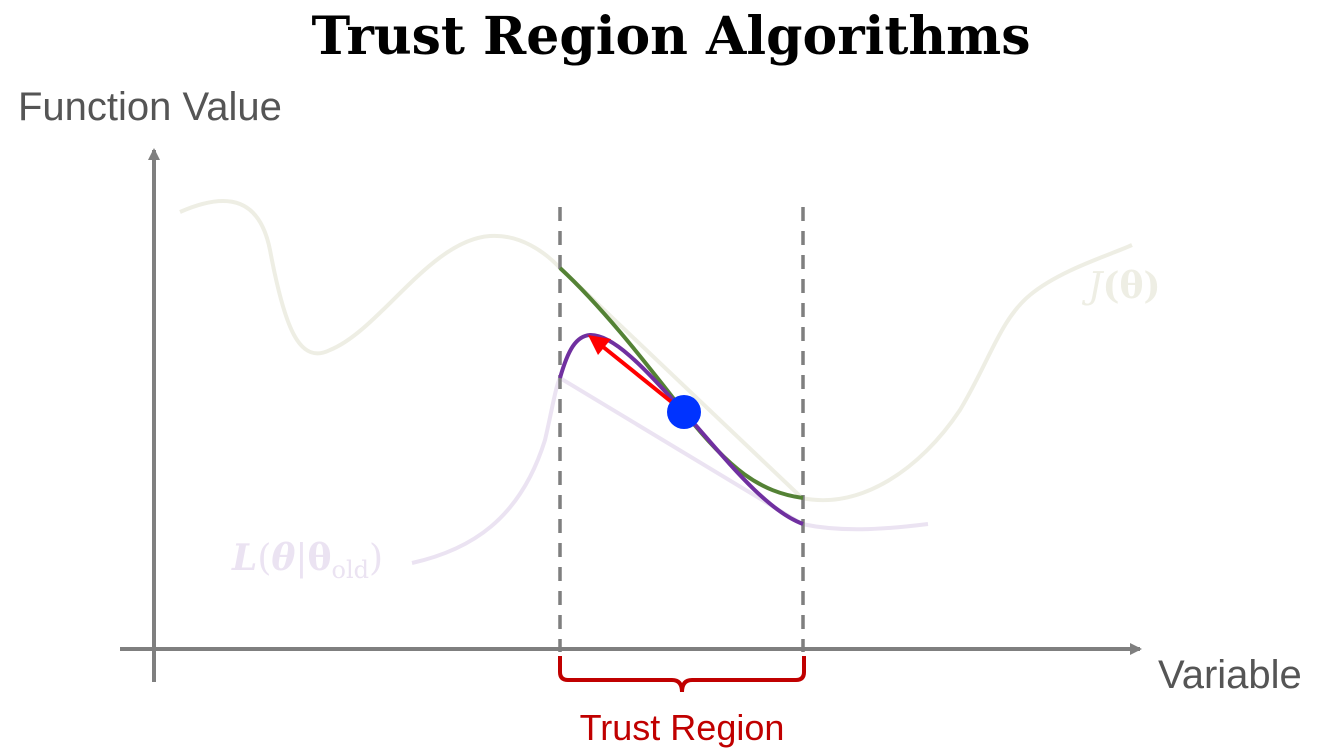  Describe the element at coordinates (643, 379) in the screenshot. I see `step-arrow` at that location.